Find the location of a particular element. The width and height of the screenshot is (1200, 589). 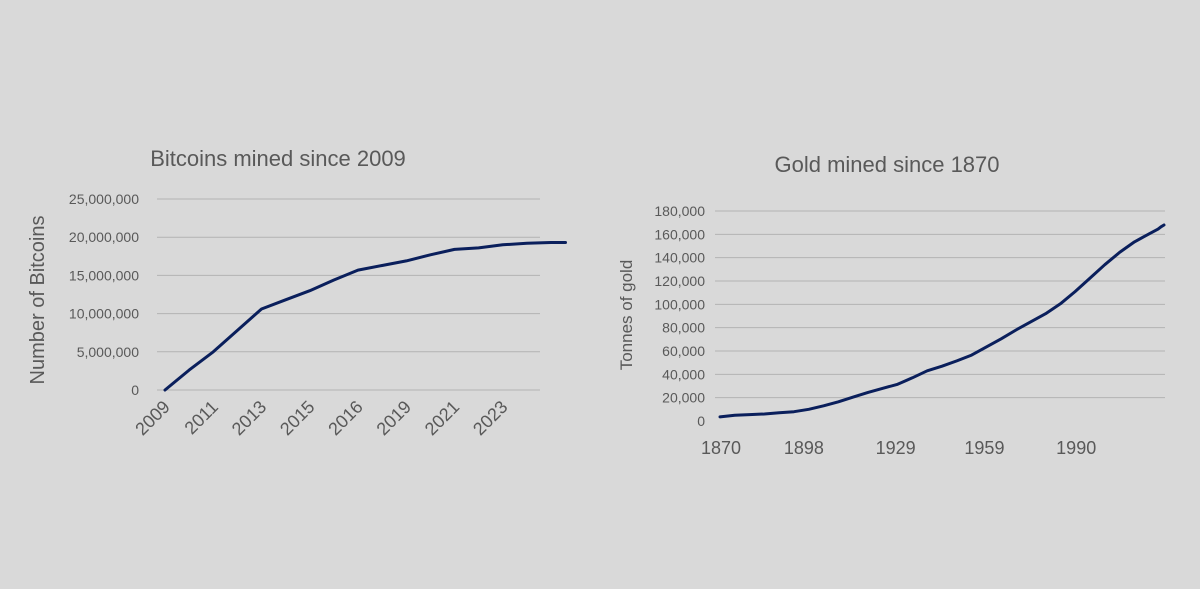

gold-gridlines is located at coordinates (940, 304).